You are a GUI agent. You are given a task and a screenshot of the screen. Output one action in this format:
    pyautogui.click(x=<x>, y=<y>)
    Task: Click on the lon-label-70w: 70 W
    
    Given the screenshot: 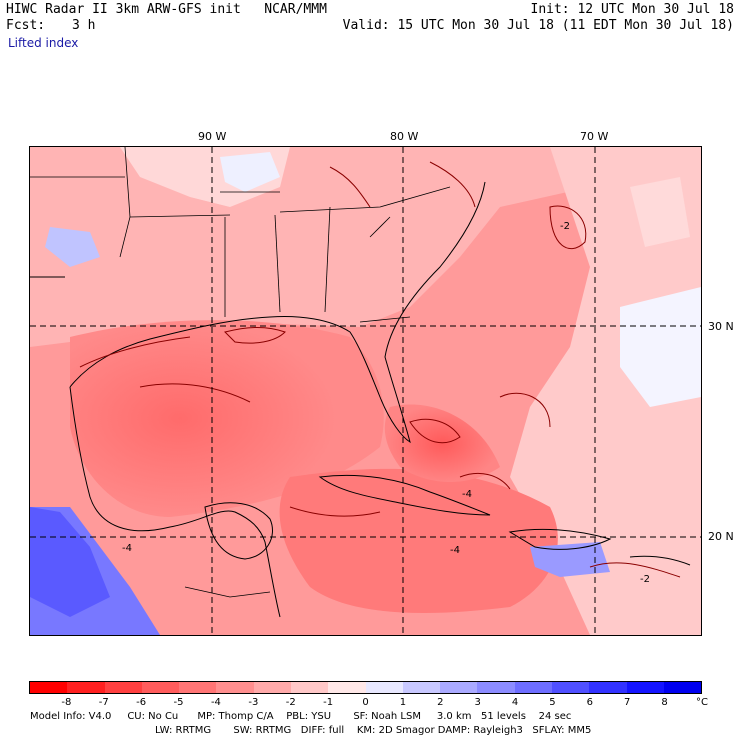 What is the action you would take?
    pyautogui.click(x=594, y=136)
    